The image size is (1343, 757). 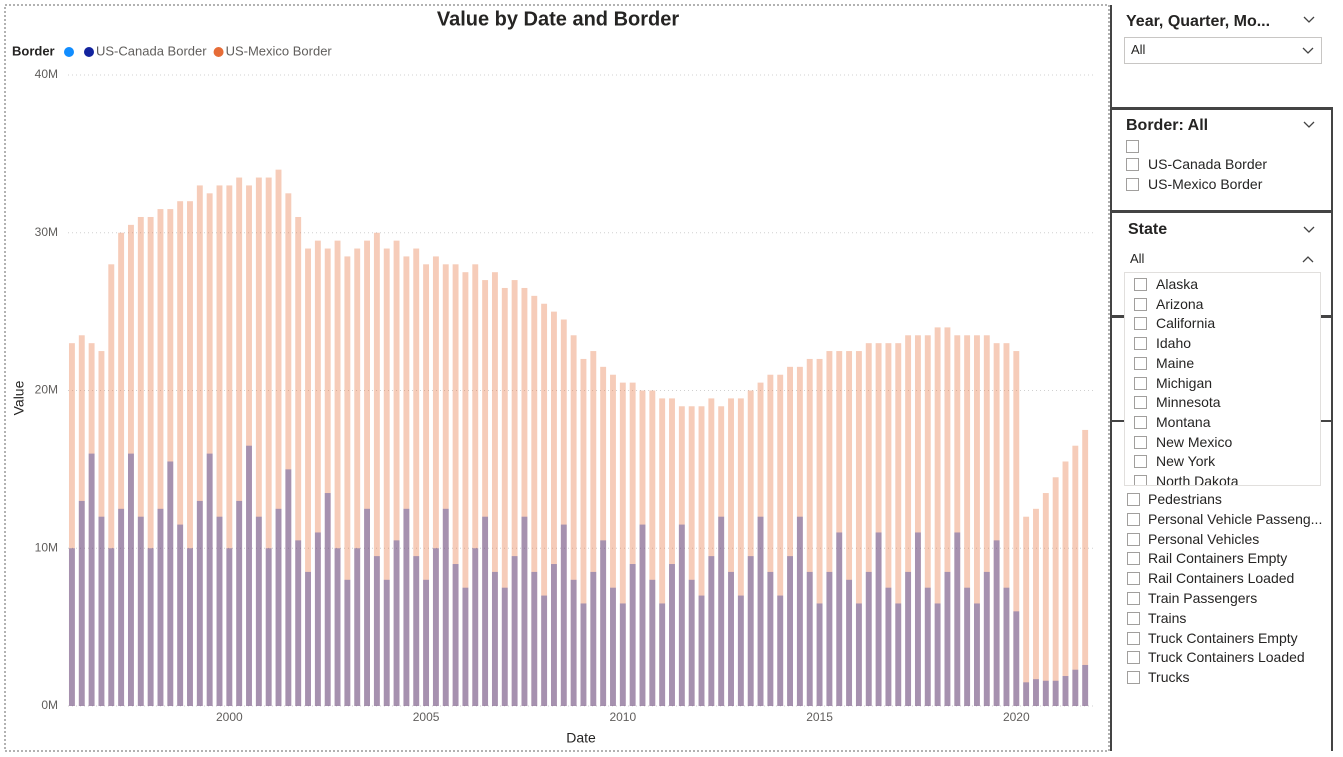 What do you see at coordinates (1174, 343) in the screenshot?
I see `slicer-item: Idaho` at bounding box center [1174, 343].